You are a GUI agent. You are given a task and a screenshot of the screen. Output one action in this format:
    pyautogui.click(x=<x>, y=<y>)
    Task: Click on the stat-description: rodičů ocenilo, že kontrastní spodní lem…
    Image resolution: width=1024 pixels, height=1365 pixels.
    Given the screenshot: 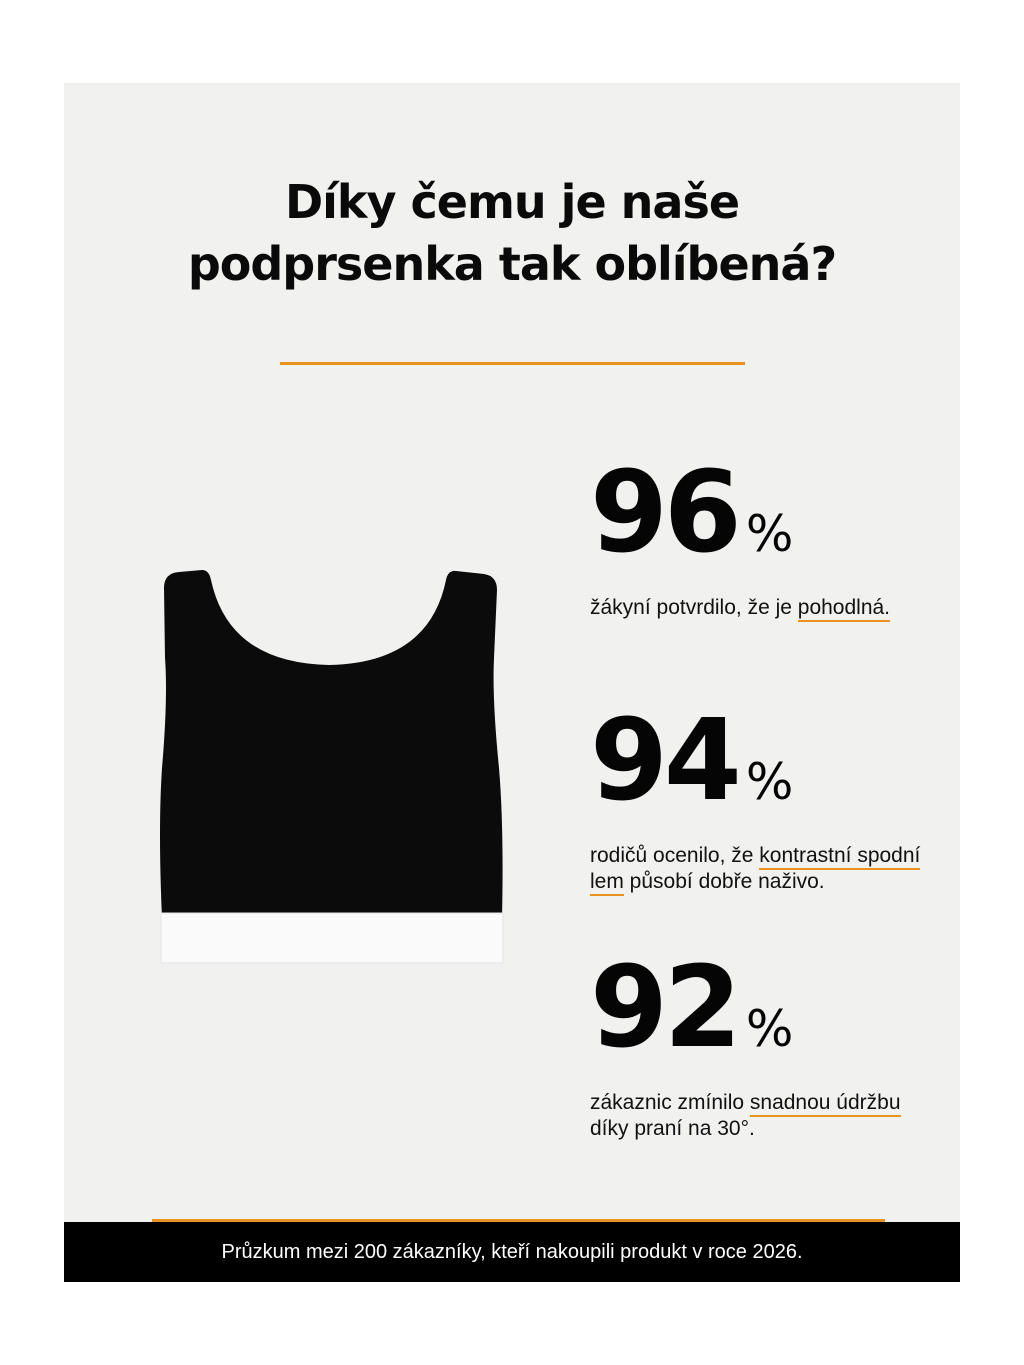 What is the action you would take?
    pyautogui.click(x=760, y=869)
    